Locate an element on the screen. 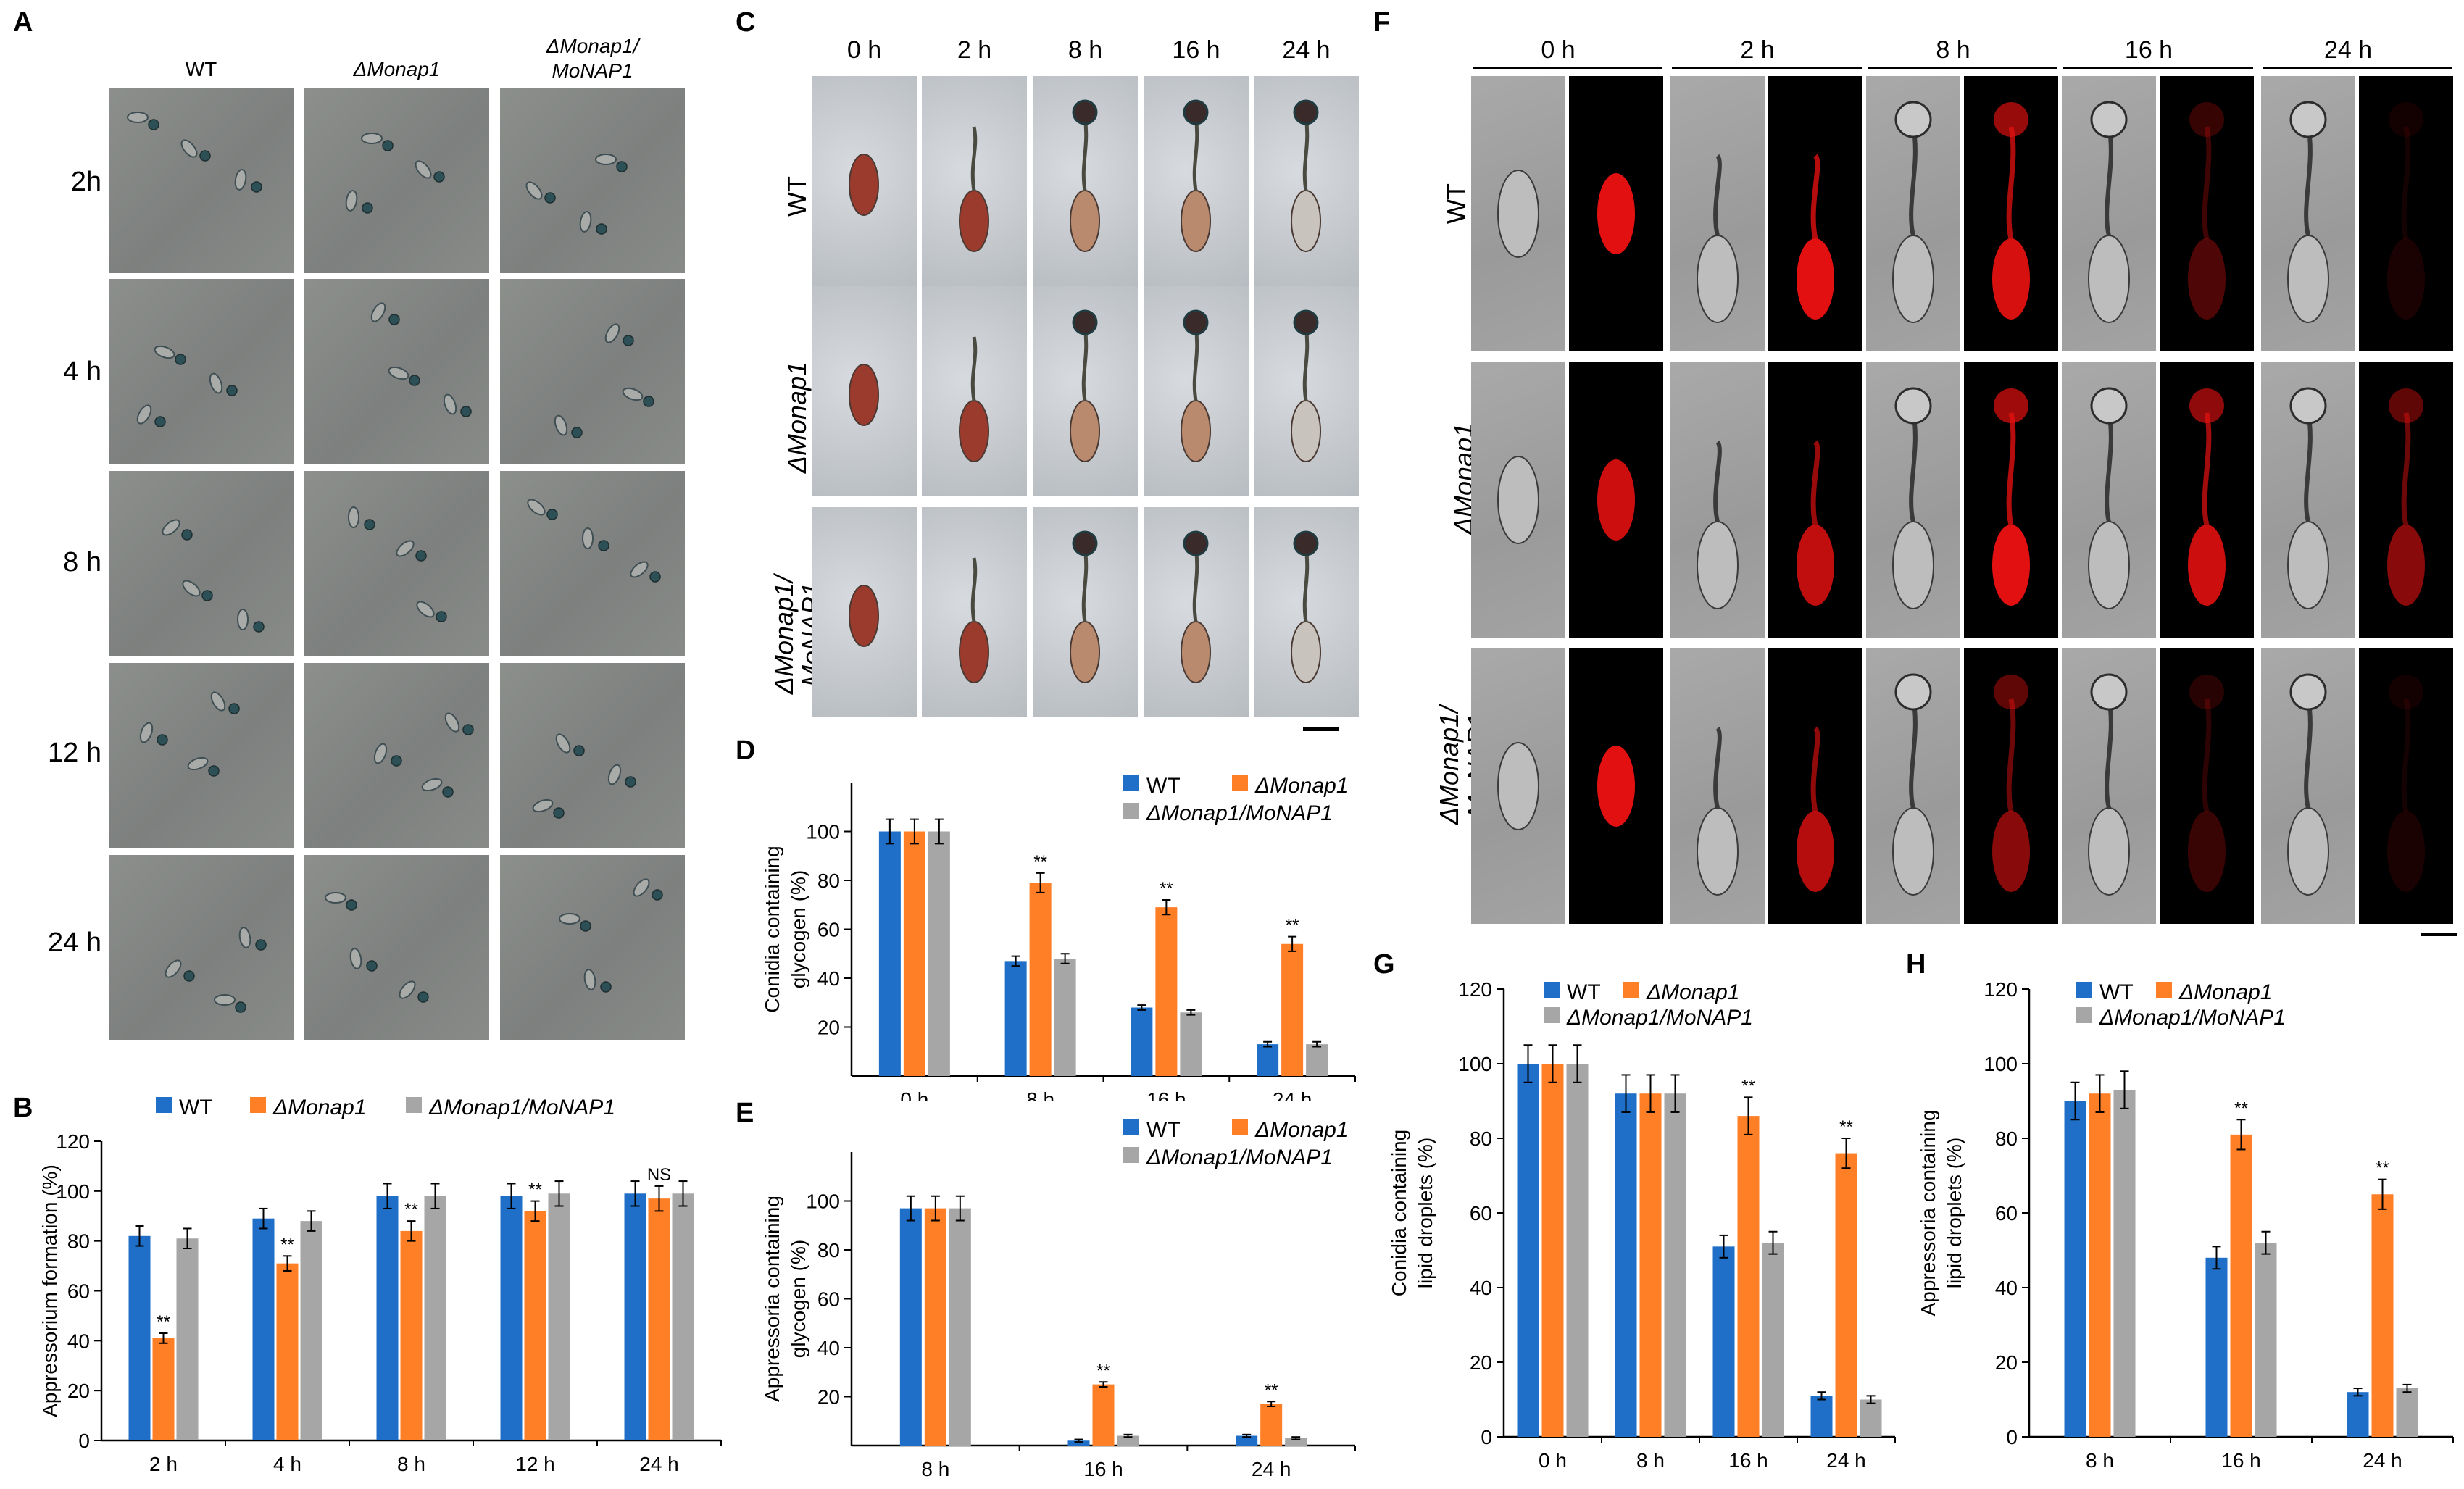  panel-a-row-8h: 8 h is located at coordinates (82, 562).